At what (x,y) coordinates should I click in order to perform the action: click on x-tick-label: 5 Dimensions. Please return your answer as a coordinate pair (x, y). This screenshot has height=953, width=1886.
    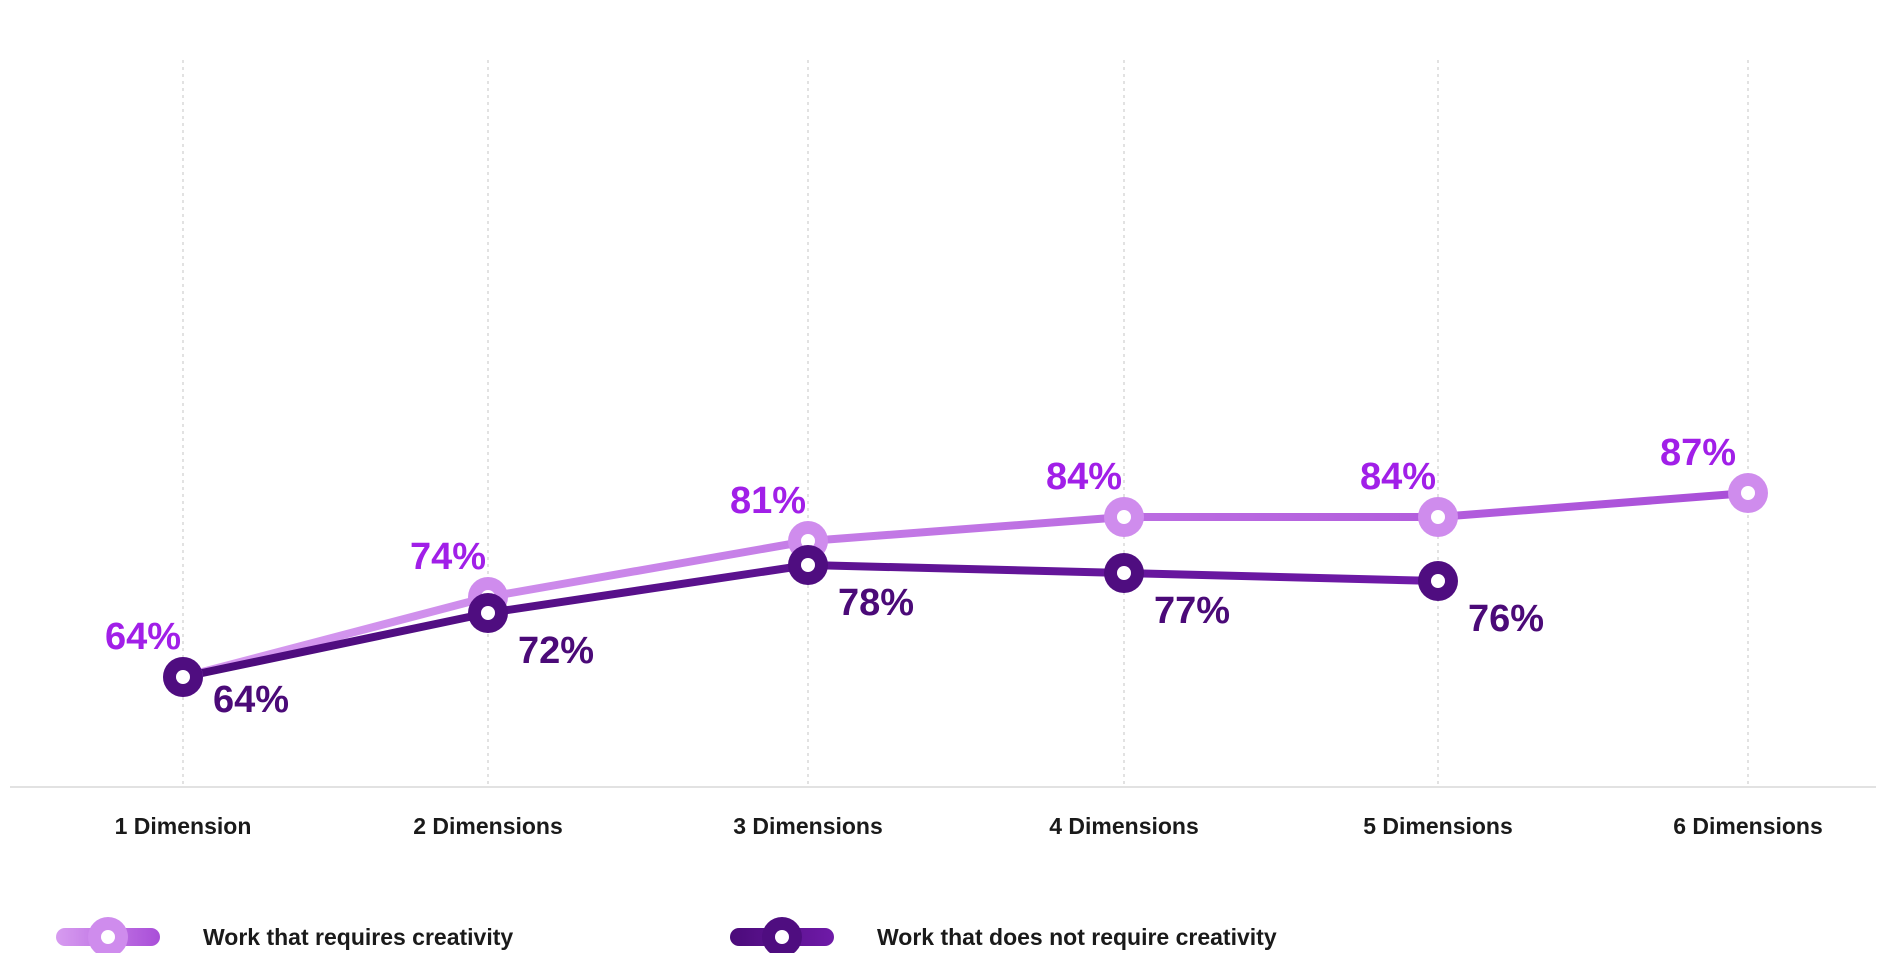
    Looking at the image, I should click on (1438, 826).